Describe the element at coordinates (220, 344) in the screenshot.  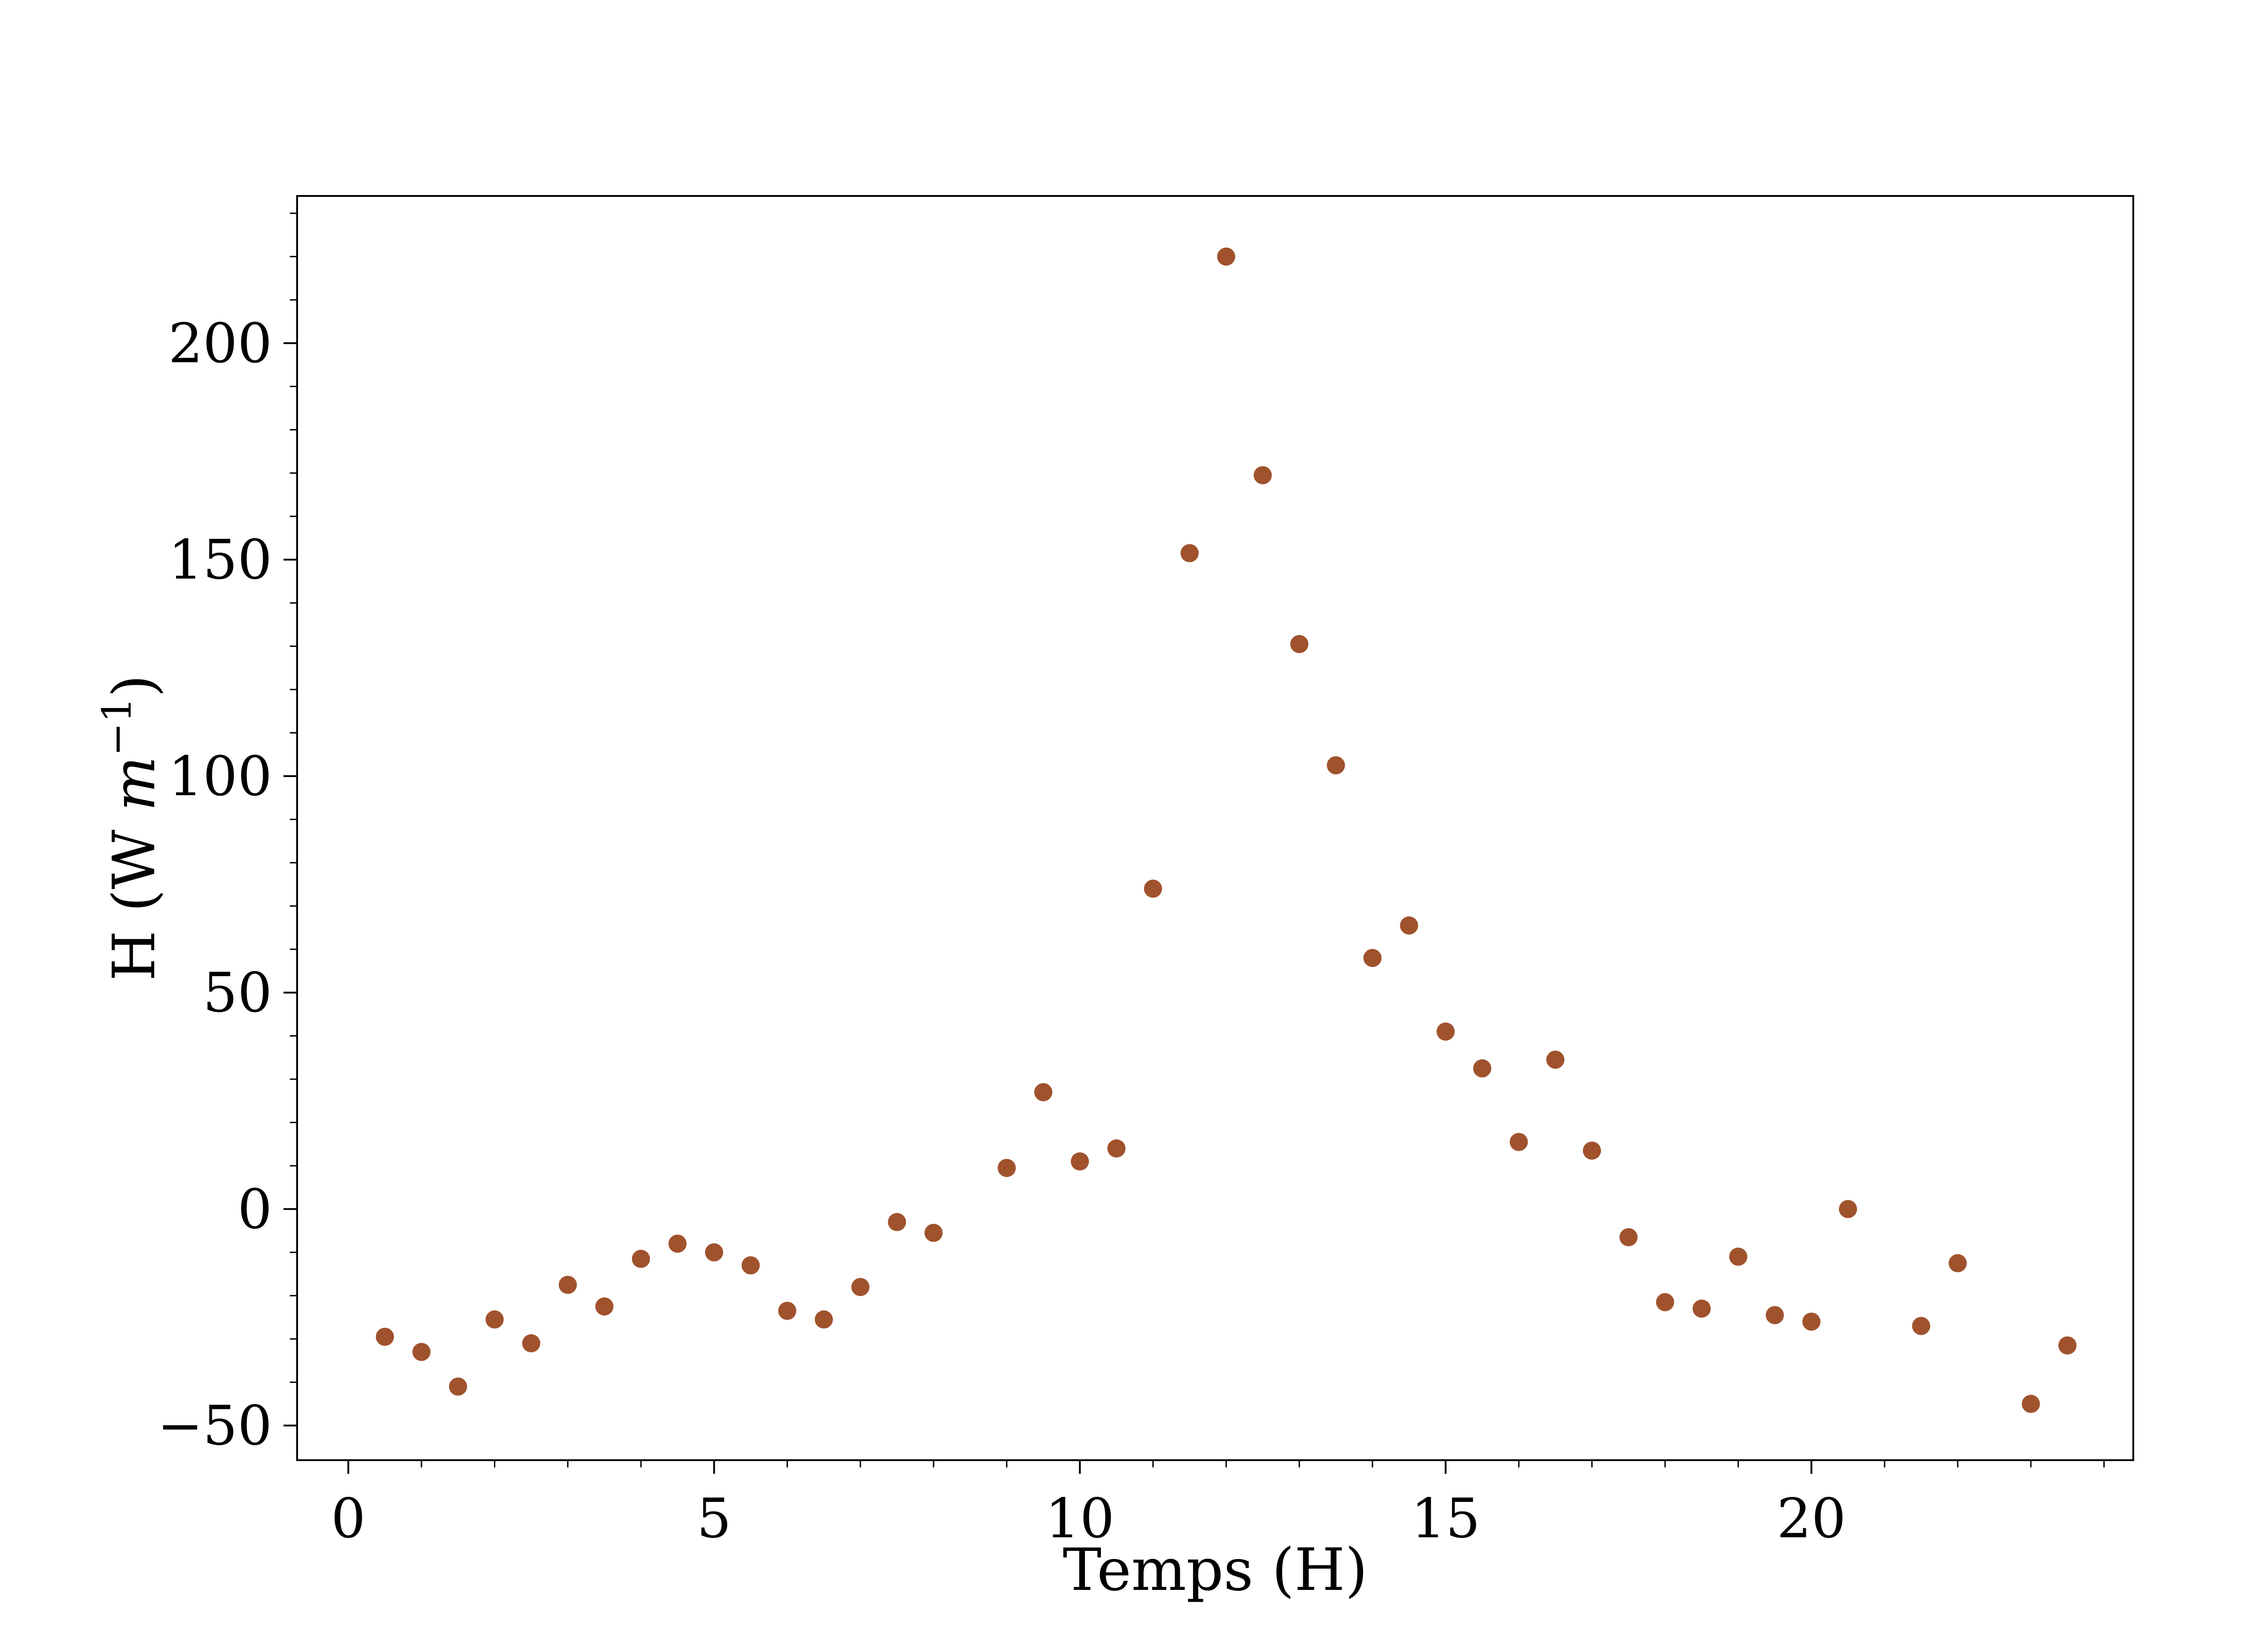
I see `y-tick-label: 200` at that location.